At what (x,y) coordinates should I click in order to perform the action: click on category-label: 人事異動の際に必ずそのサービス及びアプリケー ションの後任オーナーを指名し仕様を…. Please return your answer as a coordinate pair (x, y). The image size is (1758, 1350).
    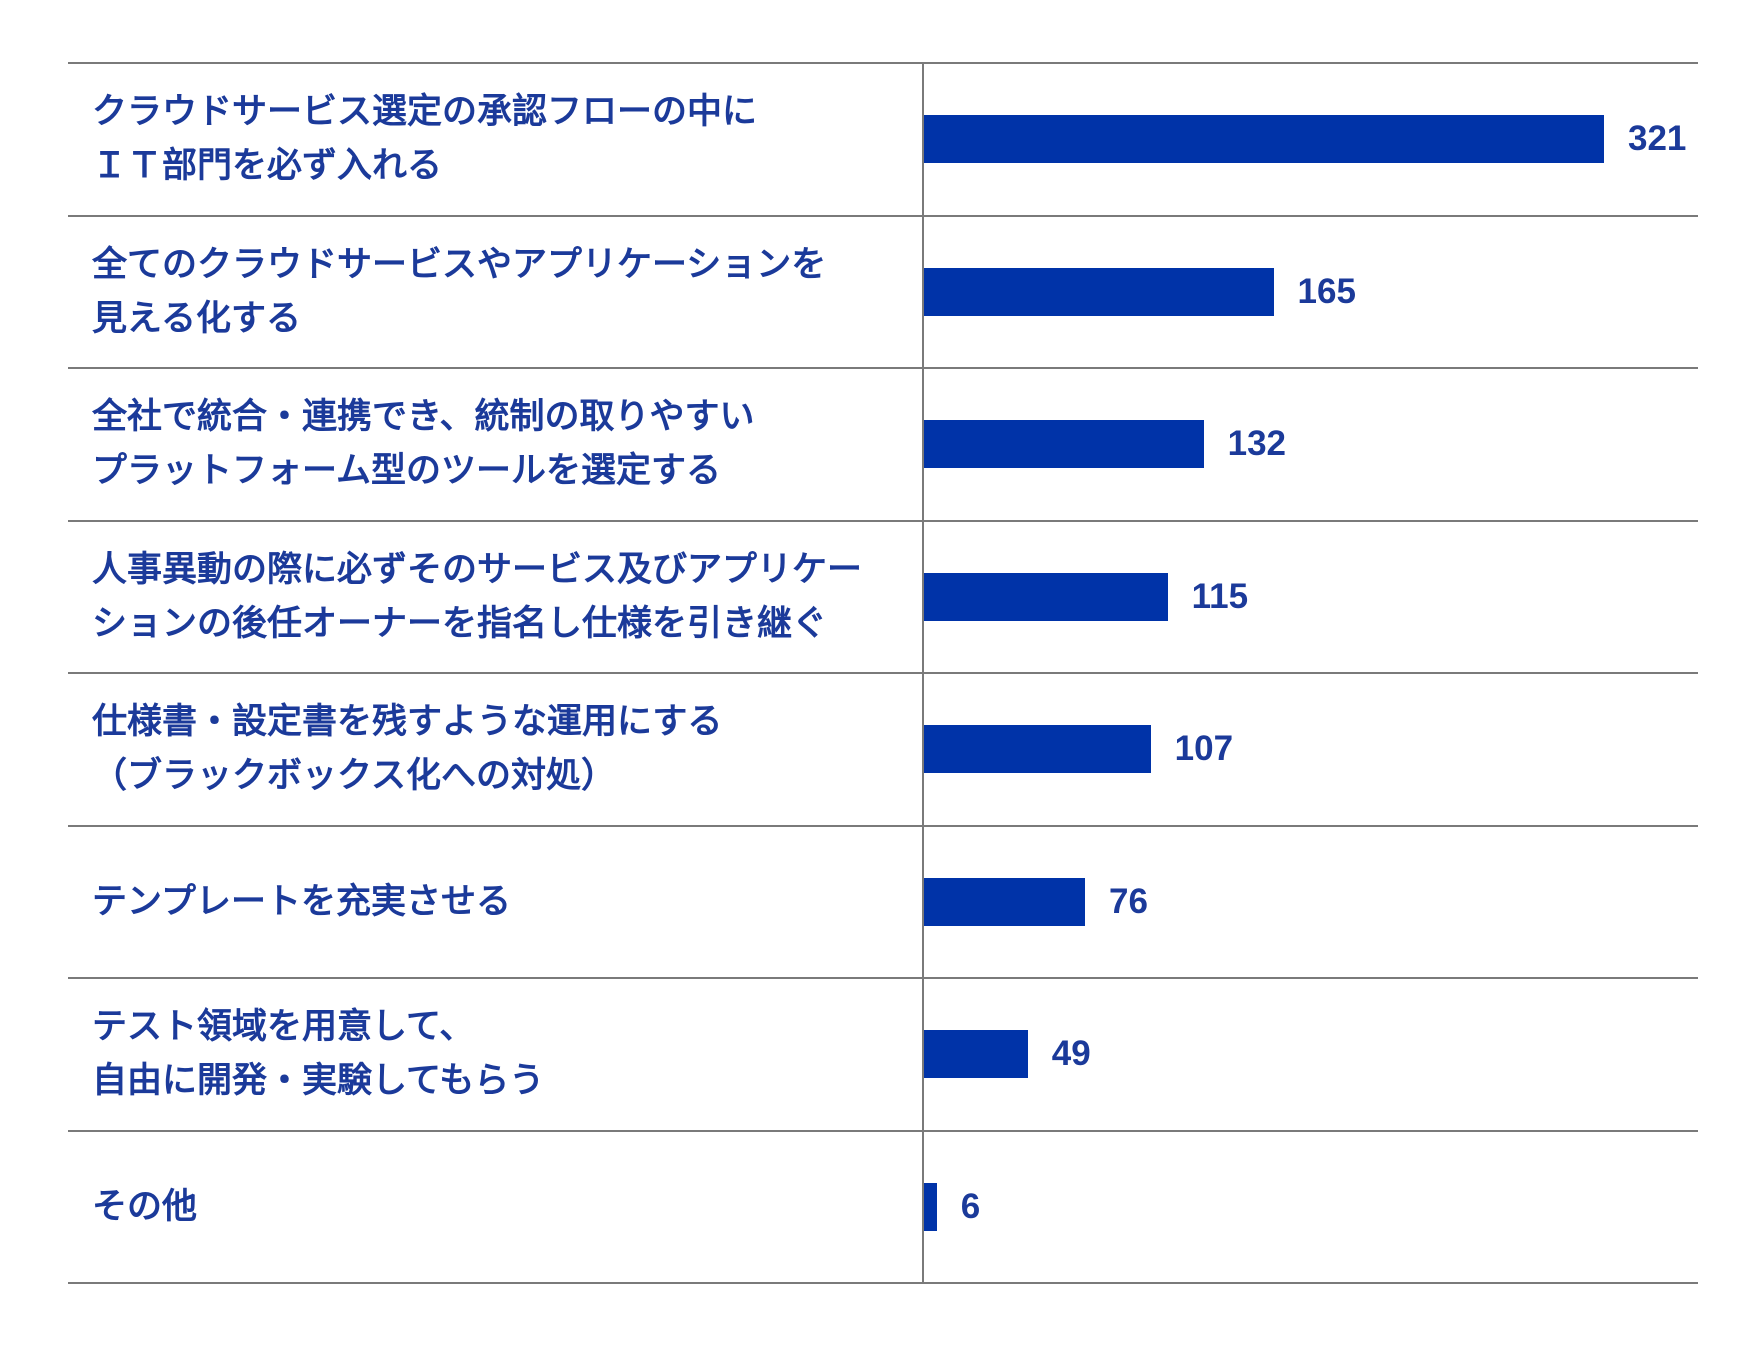
    Looking at the image, I should click on (477, 596).